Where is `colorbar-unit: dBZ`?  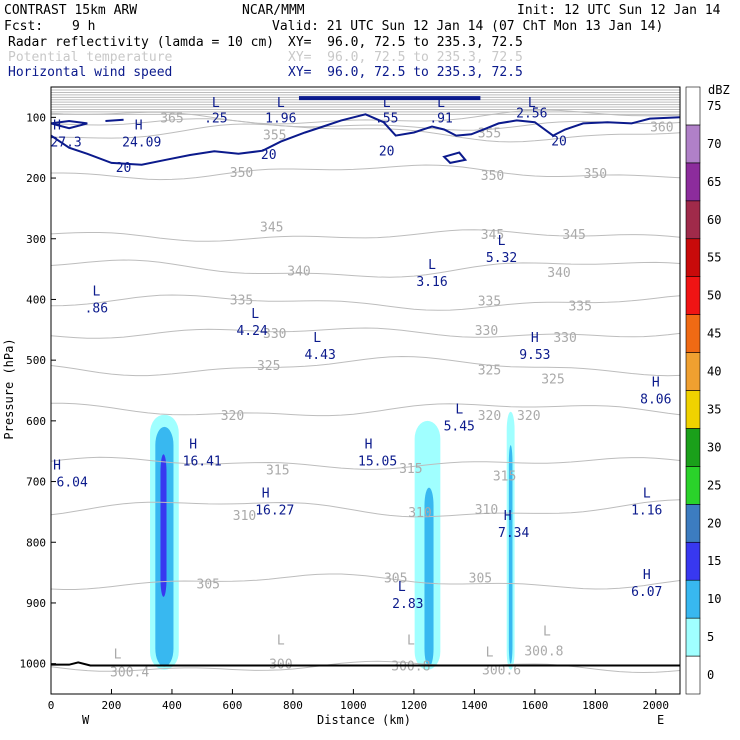 colorbar-unit: dBZ is located at coordinates (719, 90).